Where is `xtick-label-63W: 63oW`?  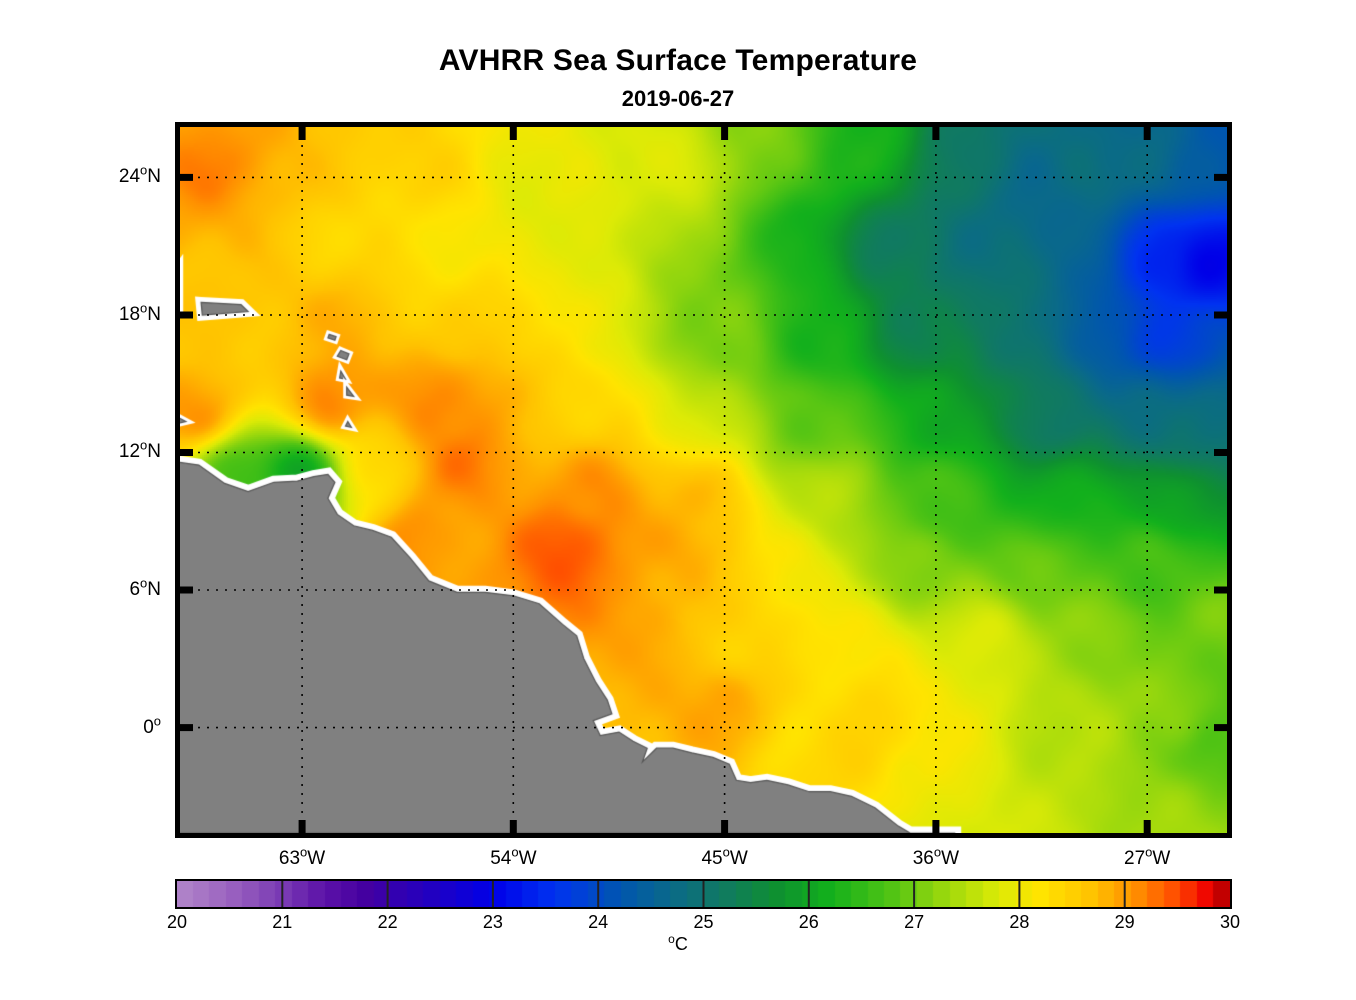
xtick-label-63W: 63oW is located at coordinates (302, 856).